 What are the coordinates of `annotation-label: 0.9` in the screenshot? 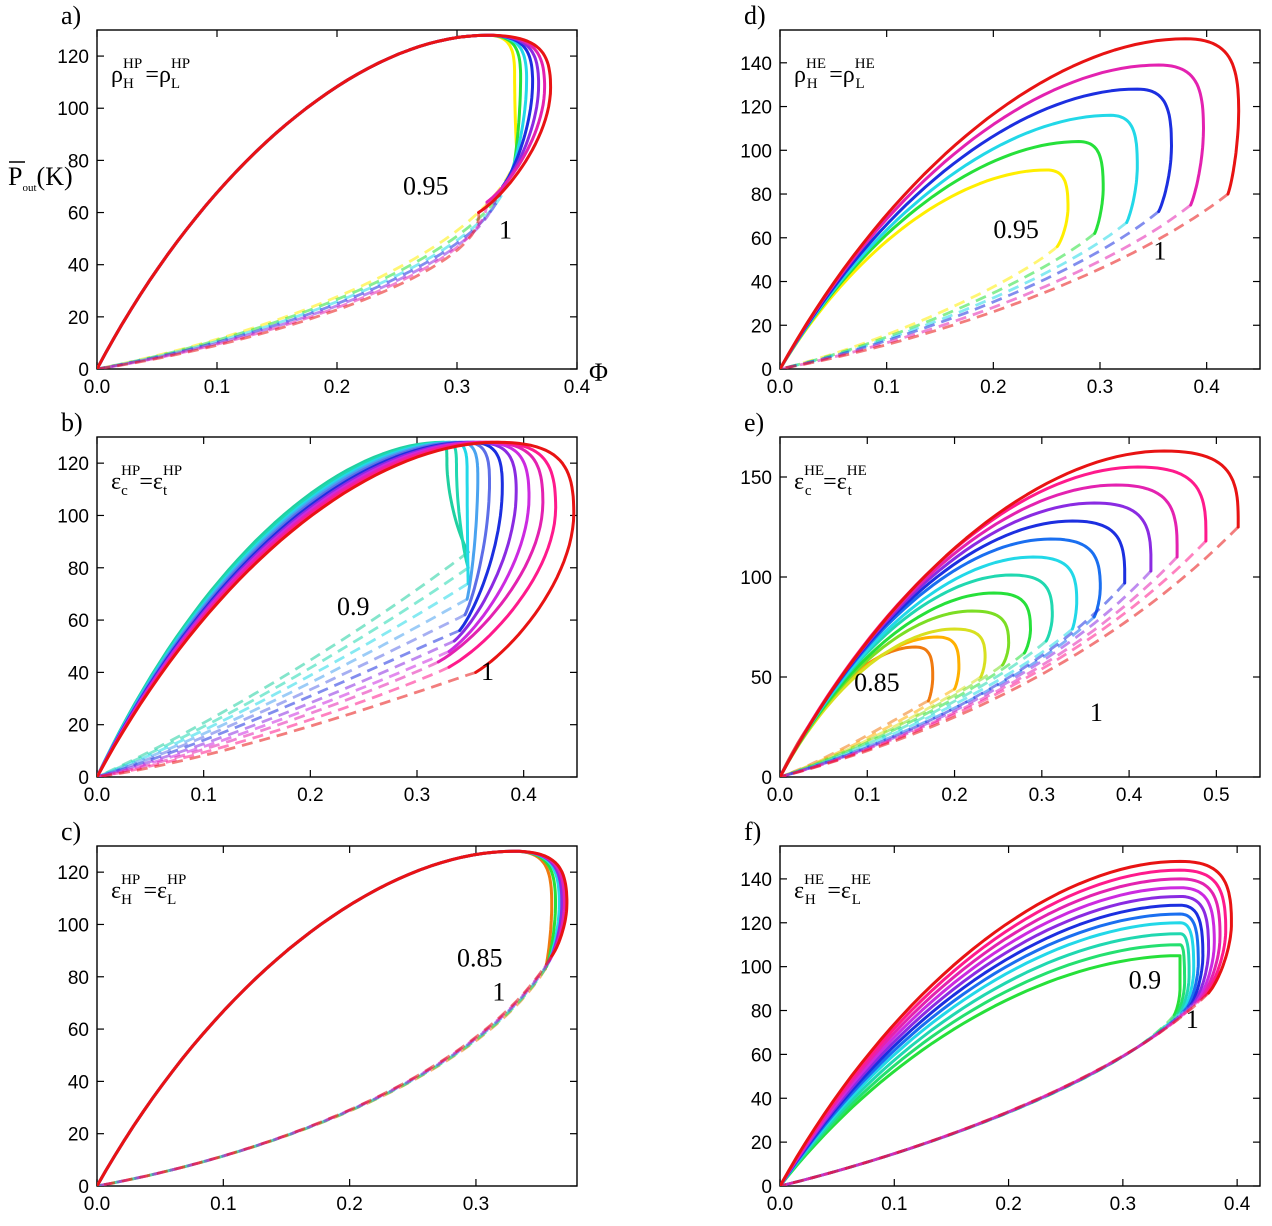 It's located at (1145, 980).